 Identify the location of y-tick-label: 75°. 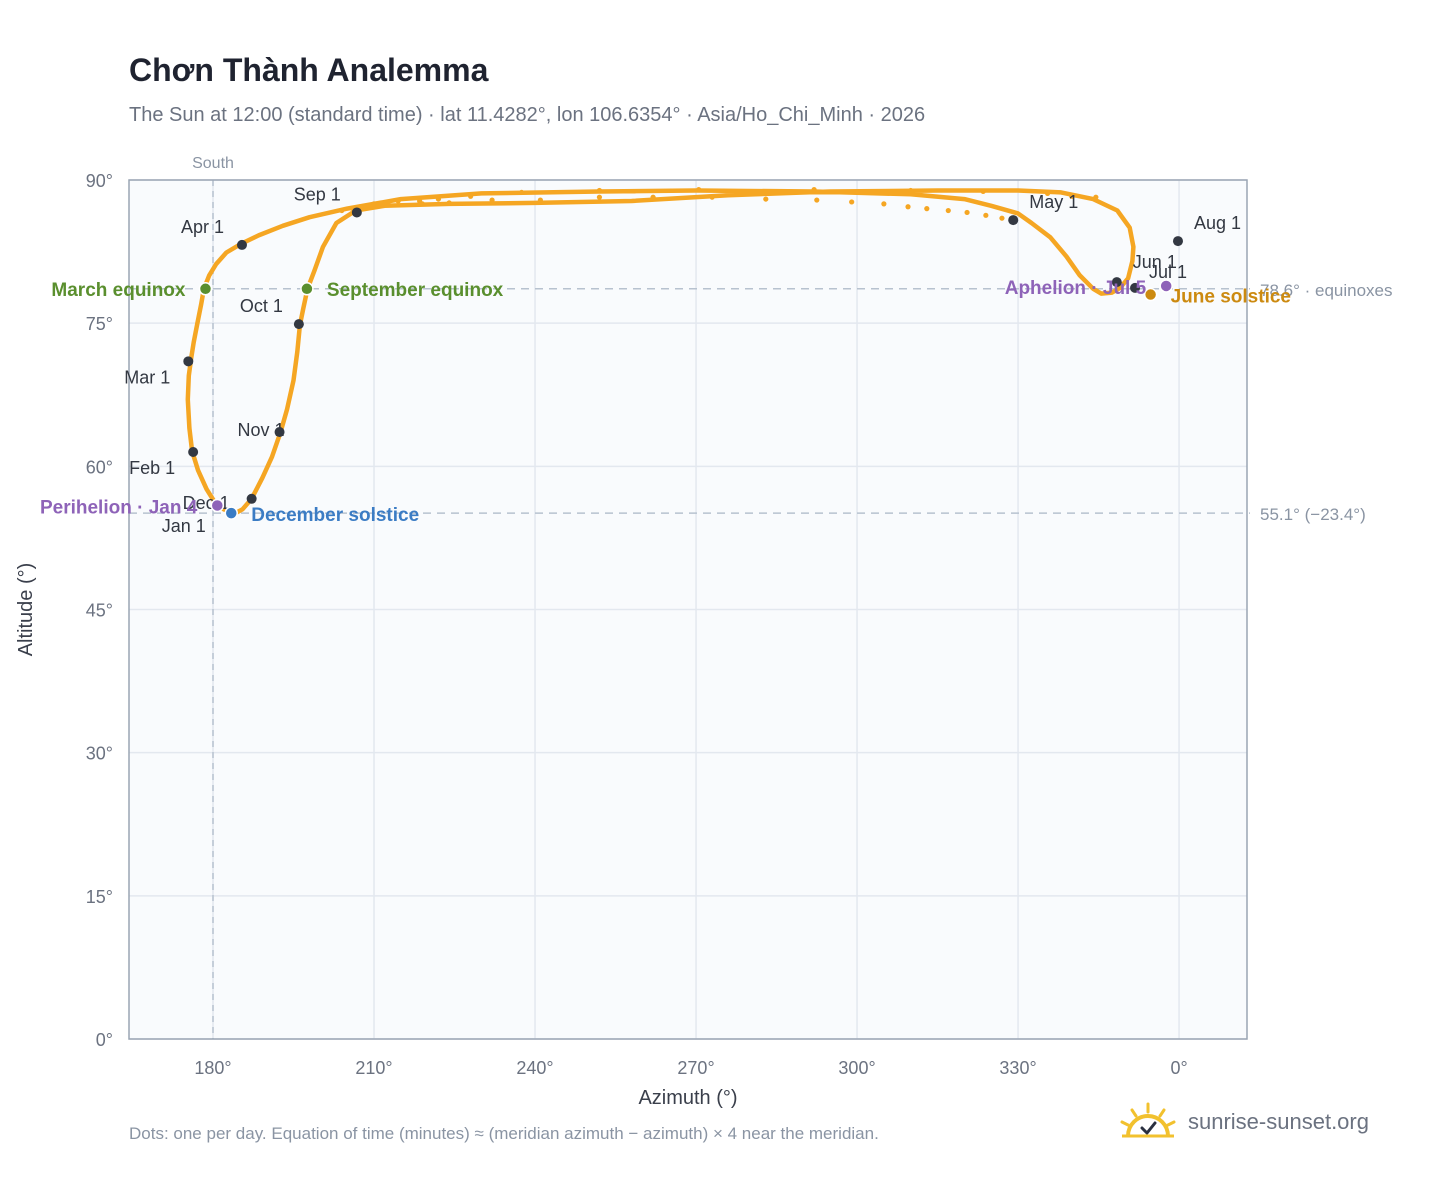
(99, 324).